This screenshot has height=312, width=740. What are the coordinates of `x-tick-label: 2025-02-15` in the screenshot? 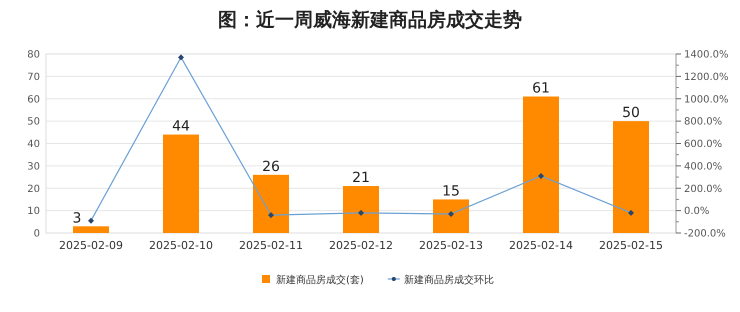 It's located at (631, 245).